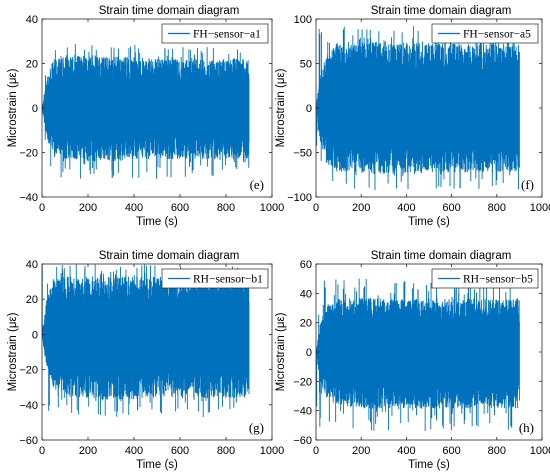  I want to click on panel-label: (g), so click(256, 427).